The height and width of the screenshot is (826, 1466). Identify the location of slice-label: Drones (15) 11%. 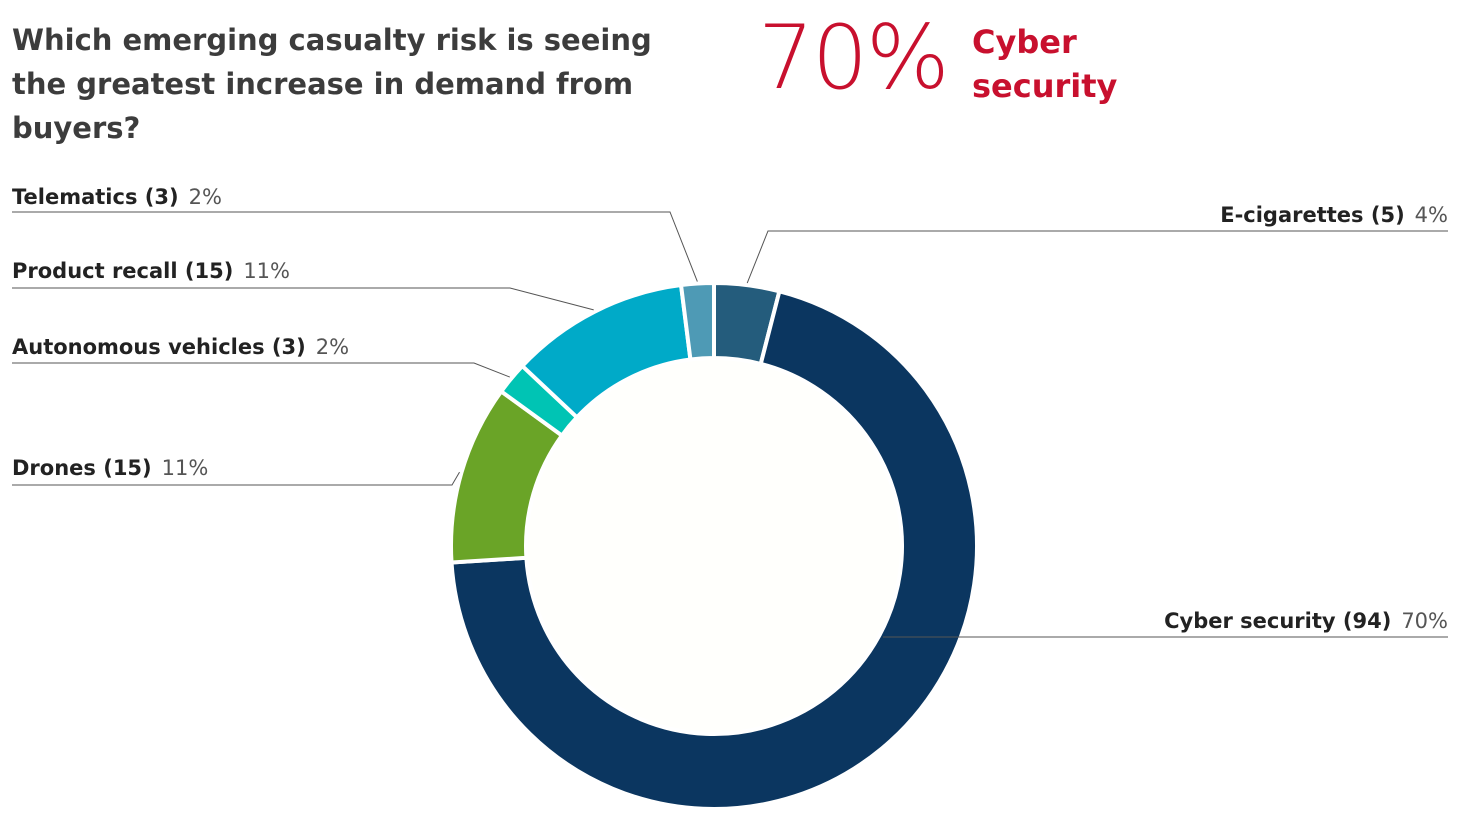
(110, 468).